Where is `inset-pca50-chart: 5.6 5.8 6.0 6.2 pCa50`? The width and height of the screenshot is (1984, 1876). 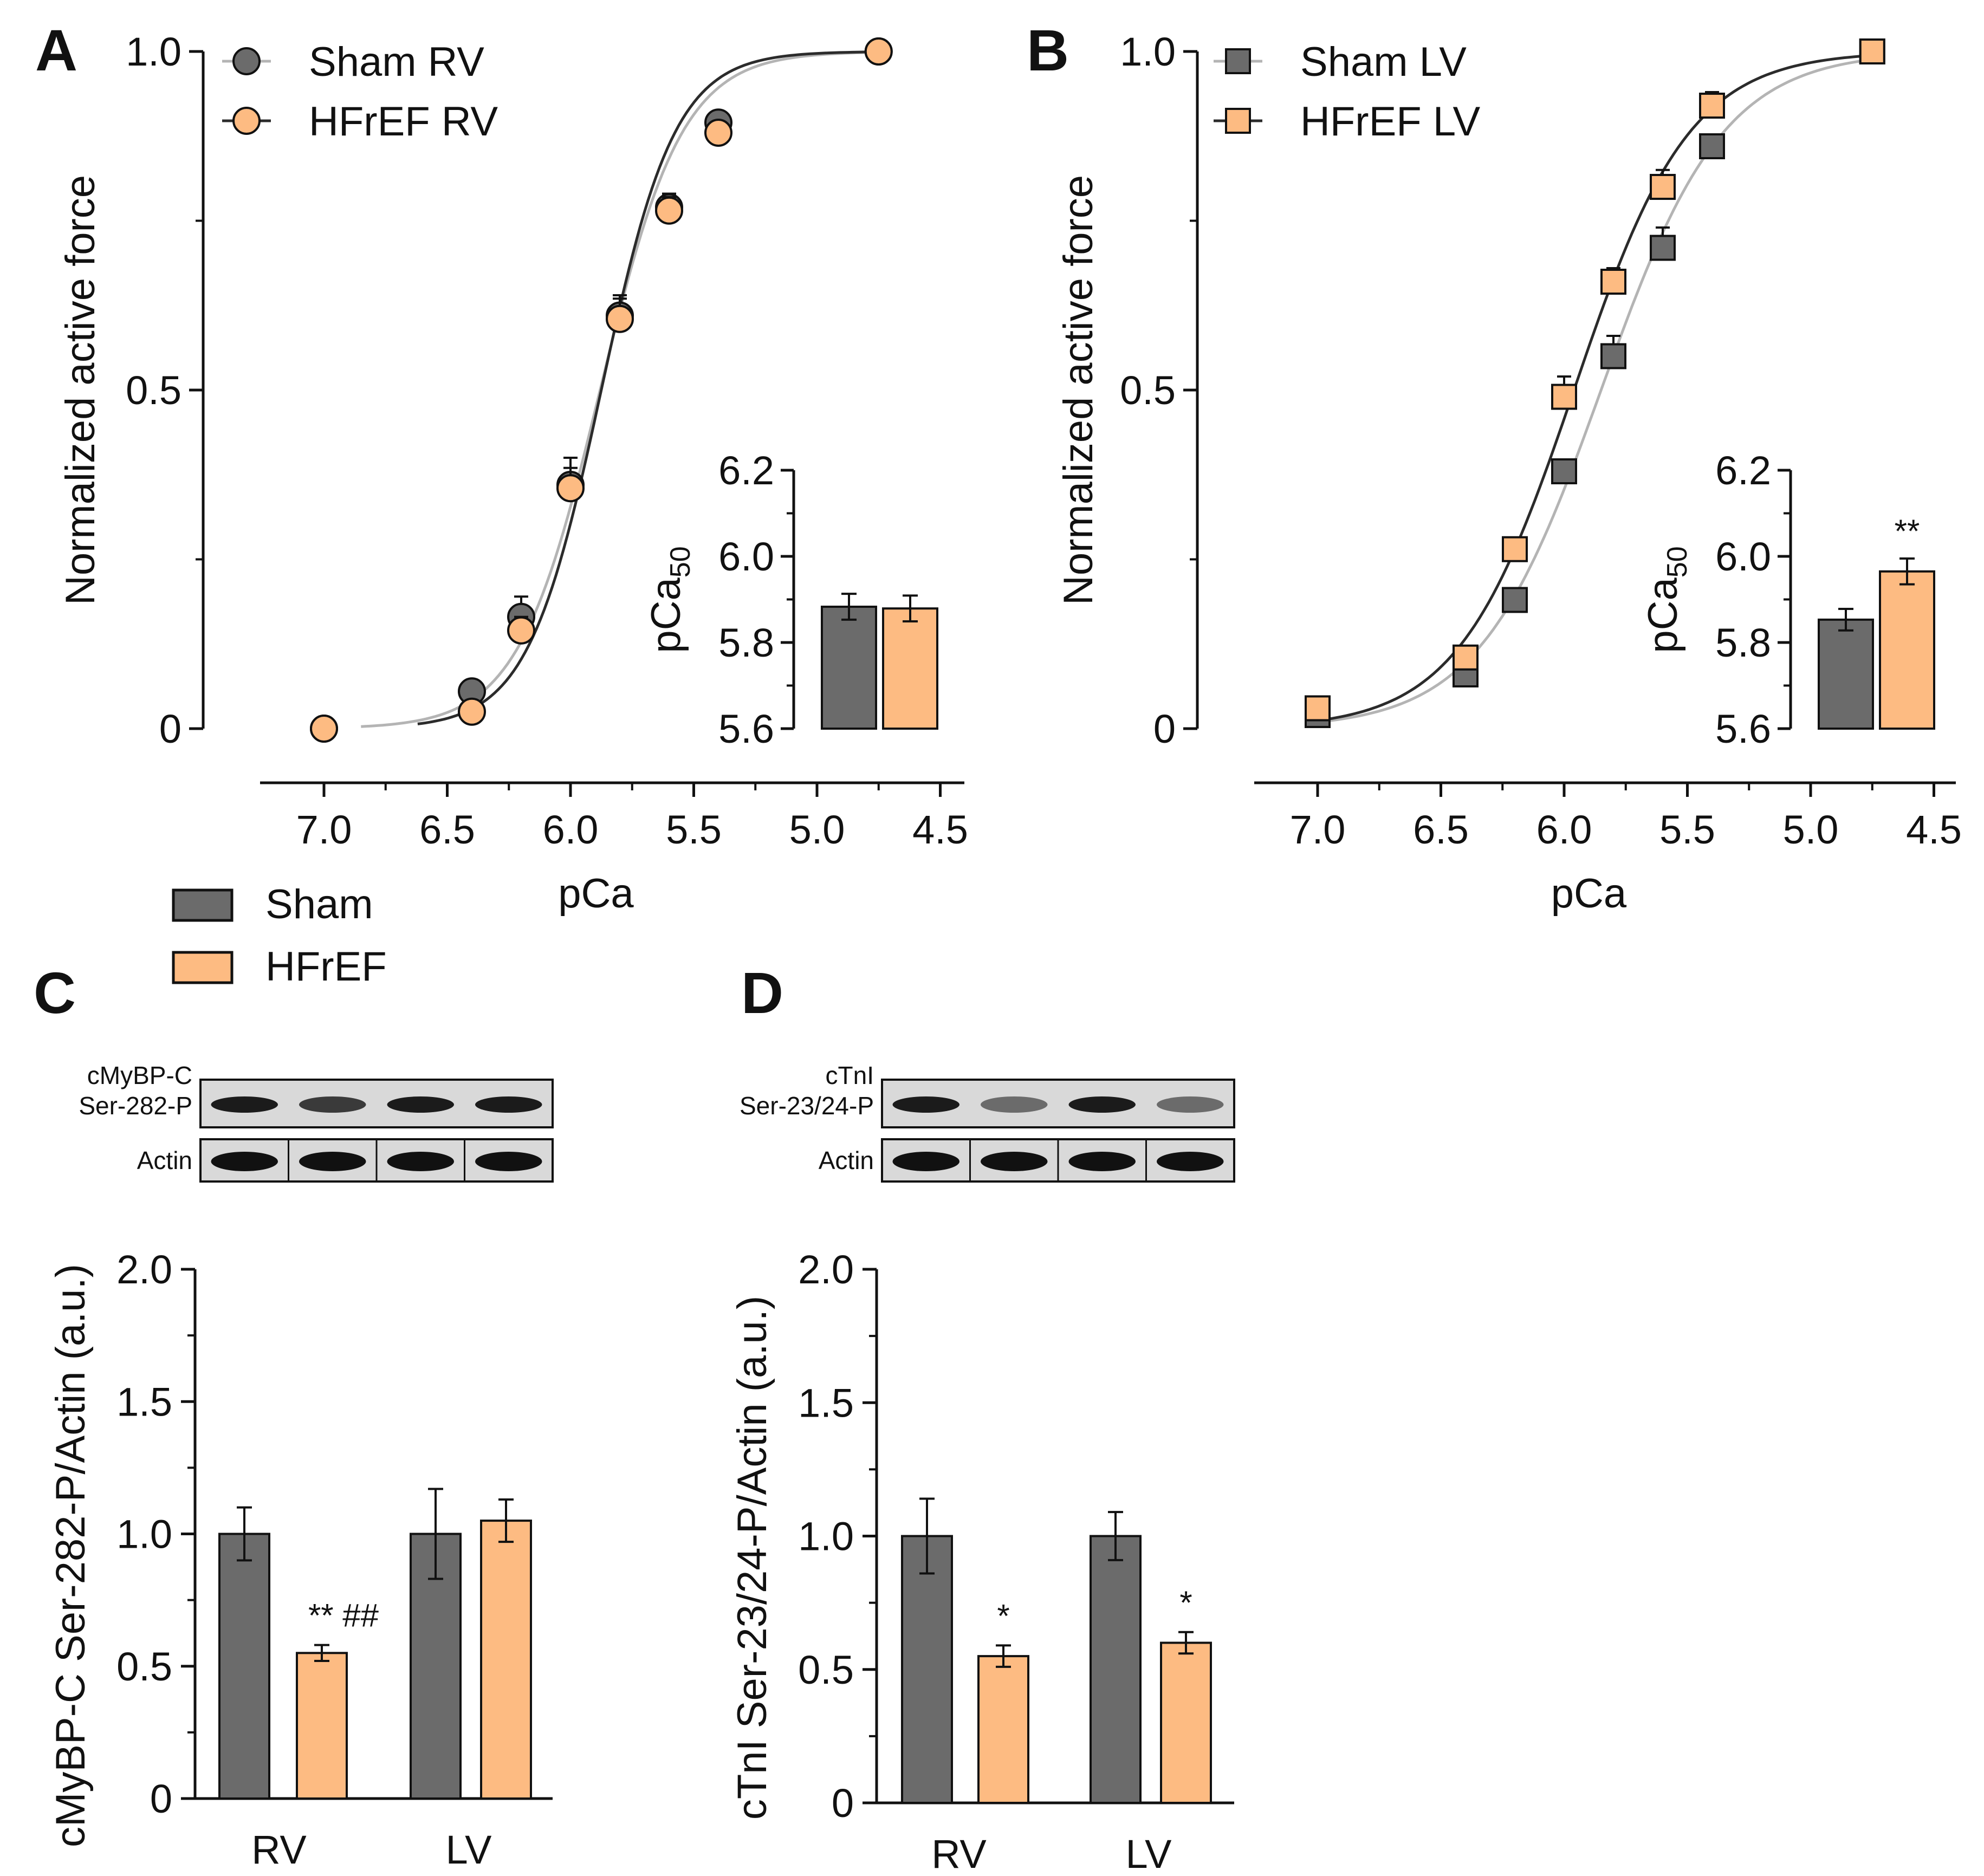
inset-pca50-chart: 5.6 5.8 6.0 6.2 pCa50 is located at coordinates (791, 599).